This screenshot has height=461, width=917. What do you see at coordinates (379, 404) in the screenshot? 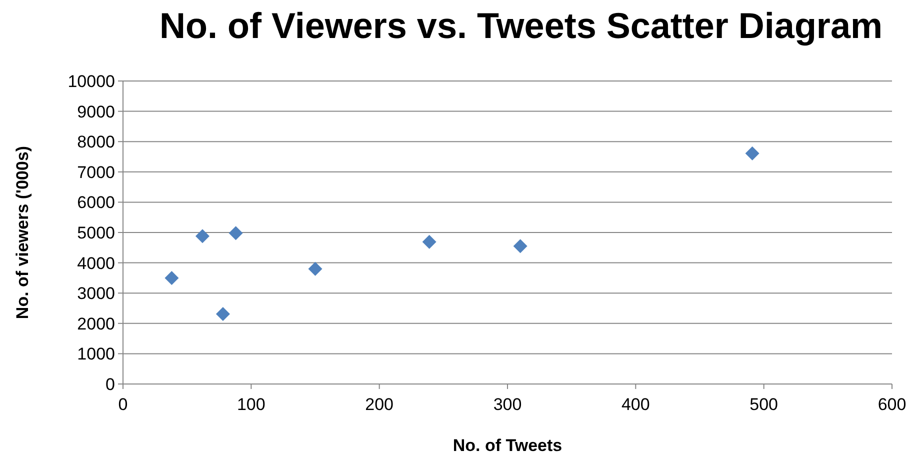
I see `x-tick-label: 200` at bounding box center [379, 404].